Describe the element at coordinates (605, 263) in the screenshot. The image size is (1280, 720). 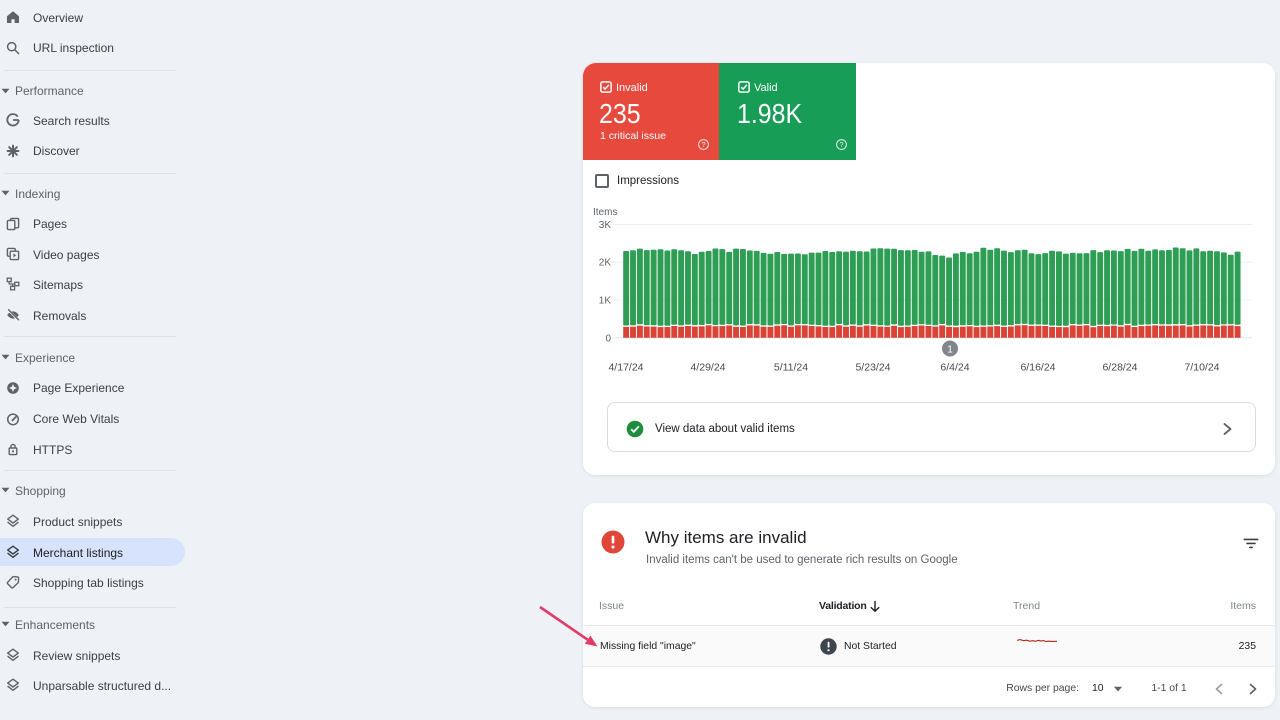
I see `svg-text: 2K` at that location.